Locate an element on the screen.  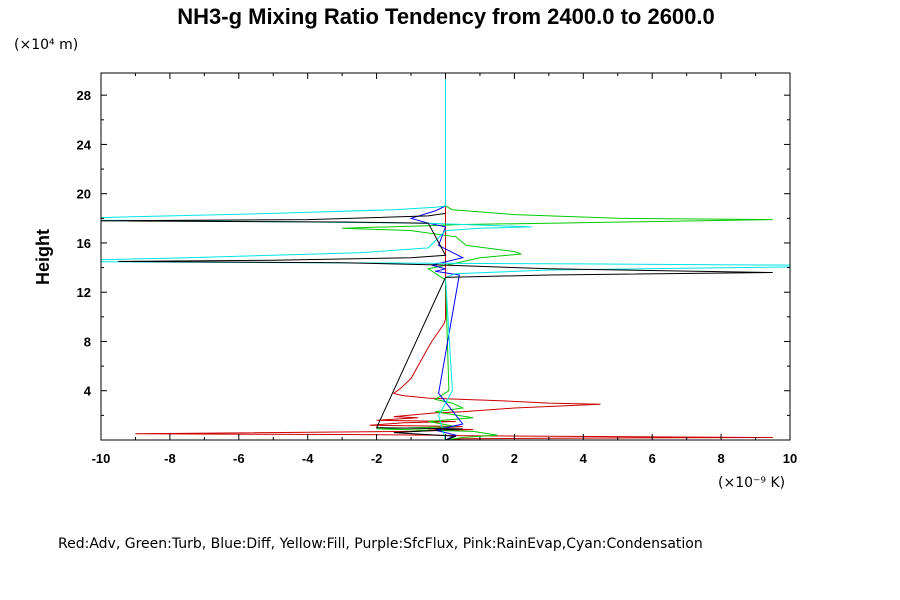
y-tick-label: 12 is located at coordinates (84, 292).